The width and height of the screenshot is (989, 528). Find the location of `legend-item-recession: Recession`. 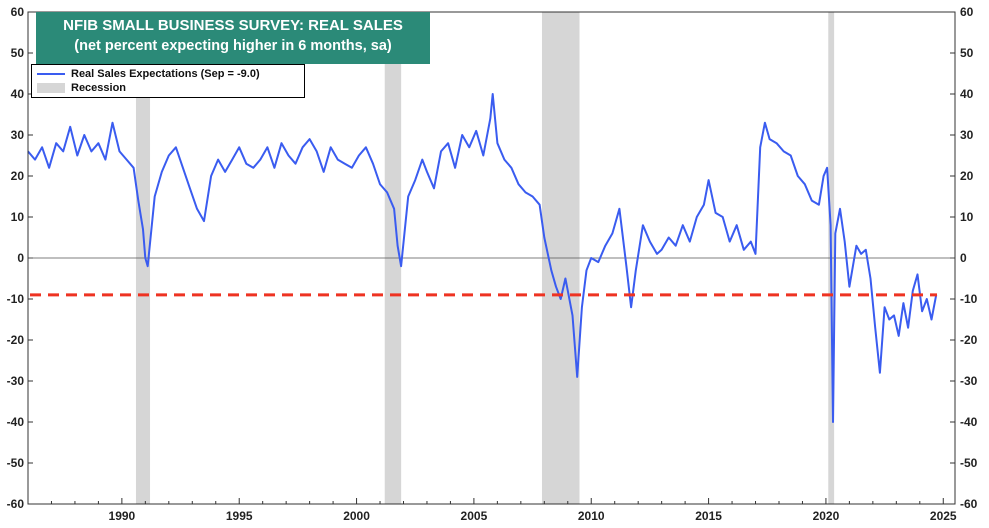

legend-item-recession: Recession is located at coordinates (81, 88).